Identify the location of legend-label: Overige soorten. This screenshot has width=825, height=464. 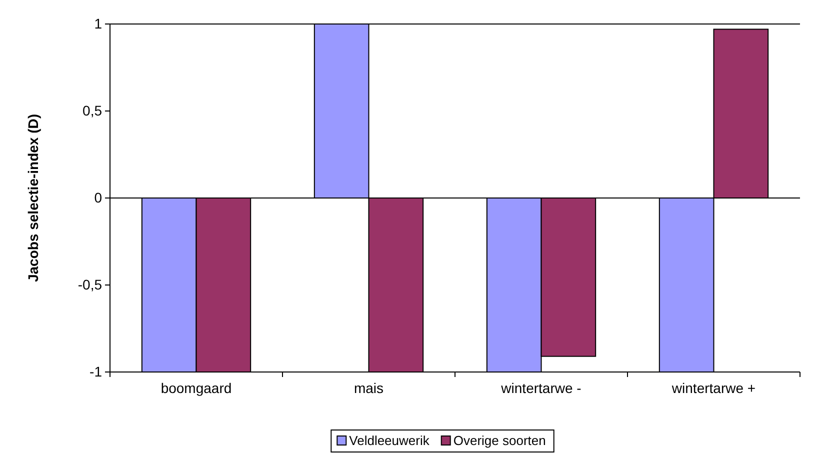
(499, 440).